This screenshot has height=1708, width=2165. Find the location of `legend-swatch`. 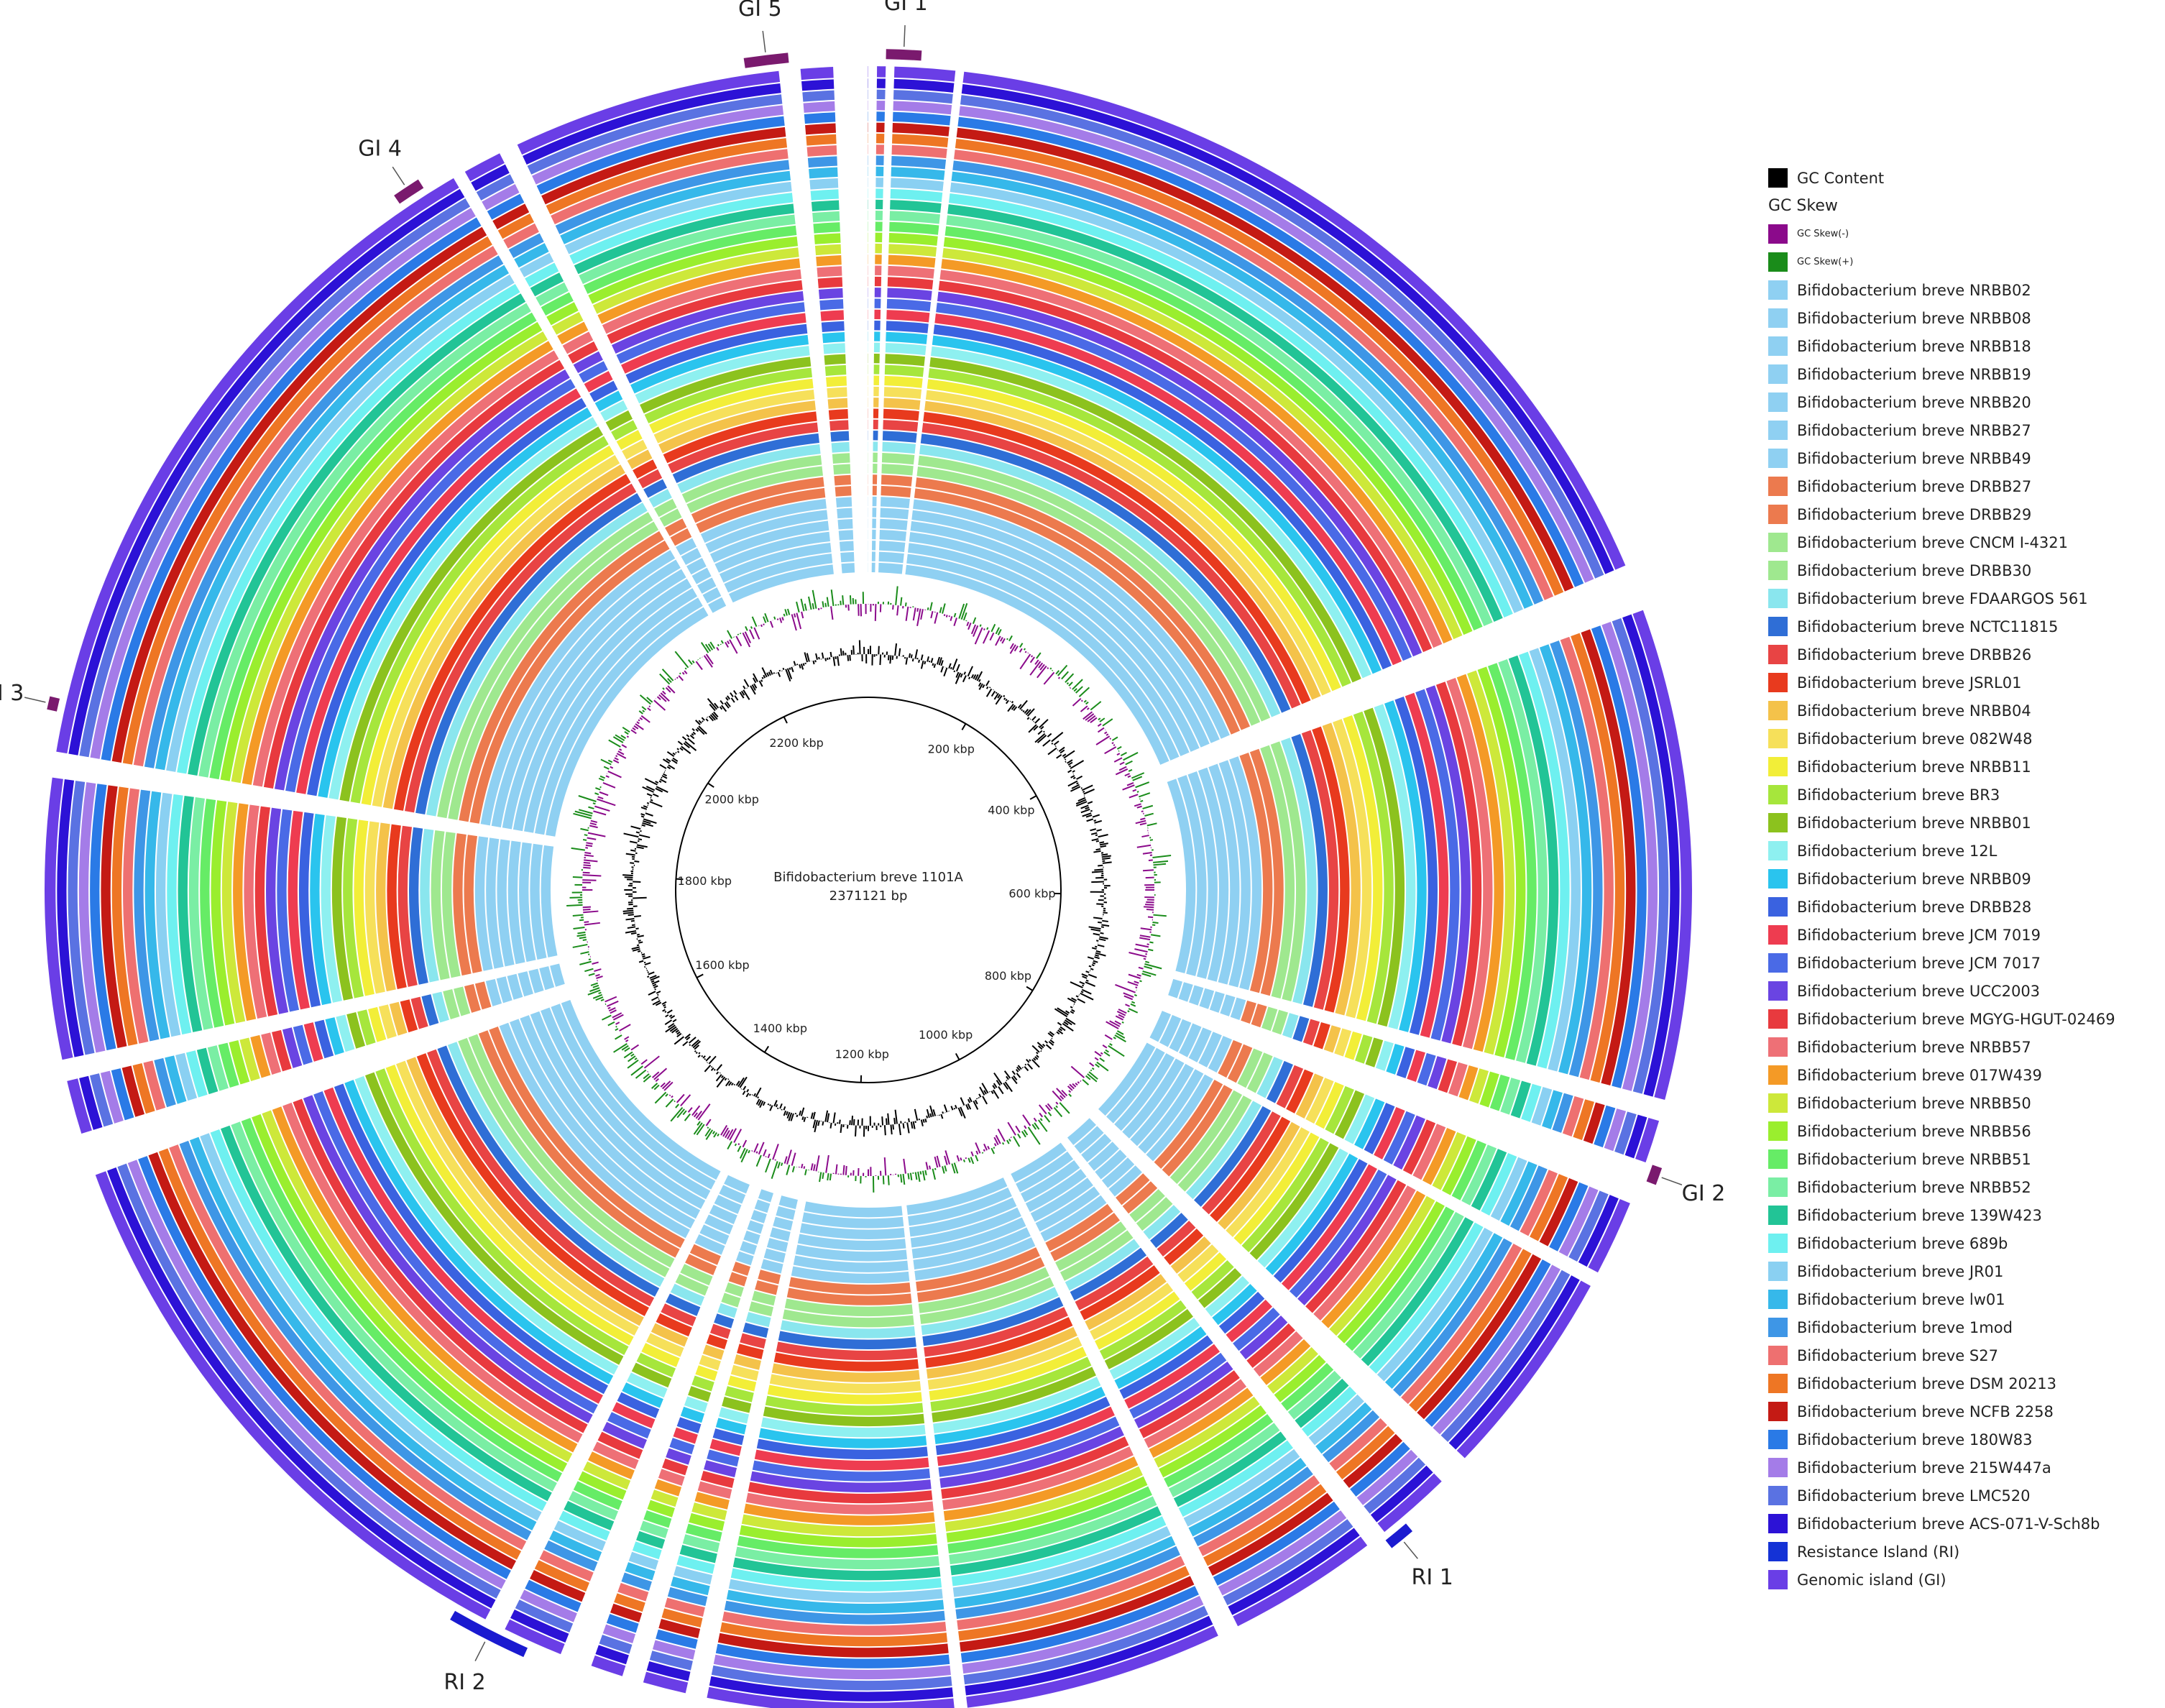

legend-swatch is located at coordinates (1778, 1496).